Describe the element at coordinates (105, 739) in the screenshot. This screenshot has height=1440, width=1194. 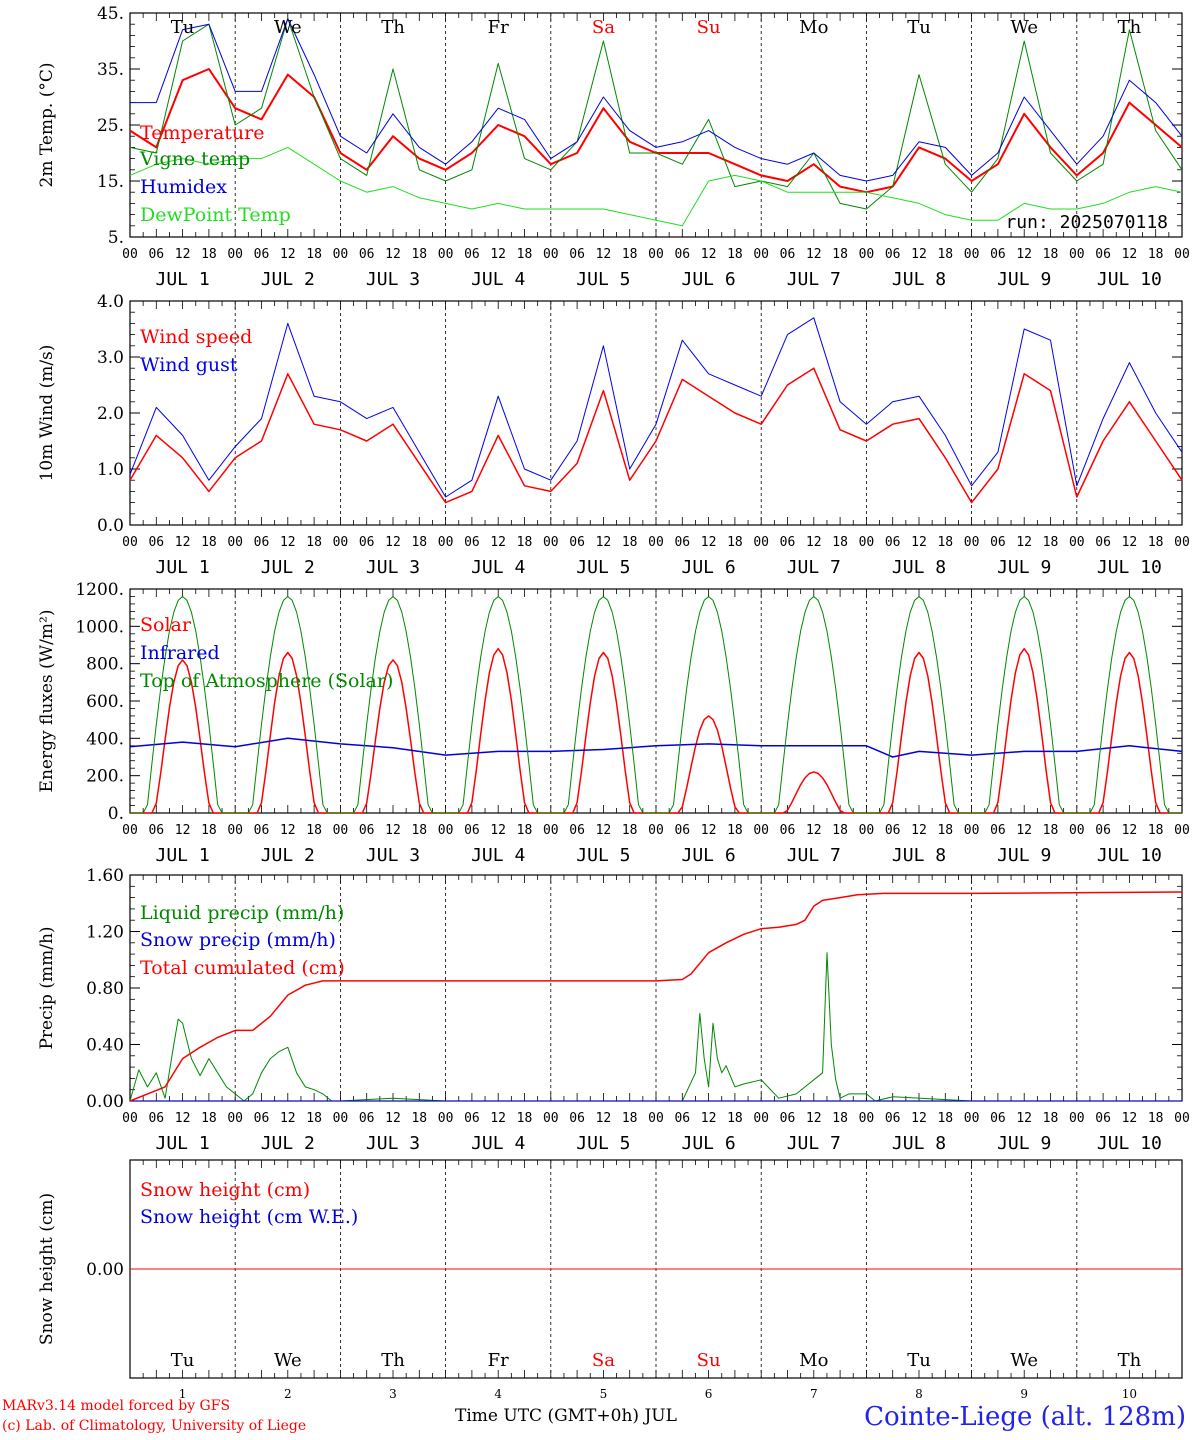
I see `y-tick-label: 400.` at that location.